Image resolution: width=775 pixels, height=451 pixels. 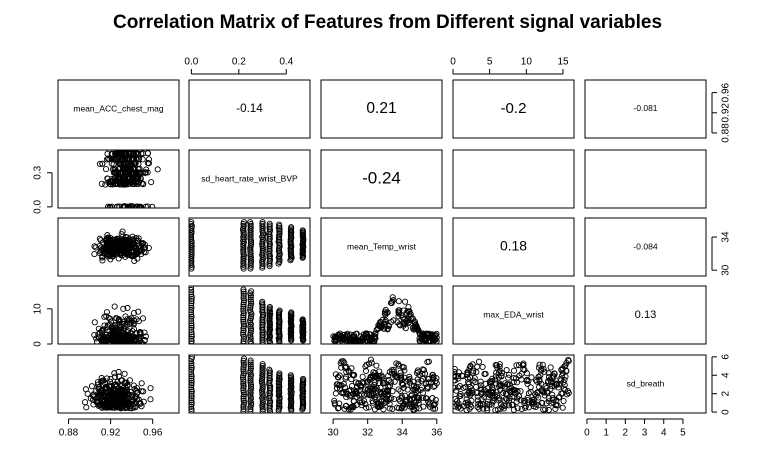 What do you see at coordinates (453, 62) in the screenshot?
I see `top-tick-label-3-0: 0` at bounding box center [453, 62].